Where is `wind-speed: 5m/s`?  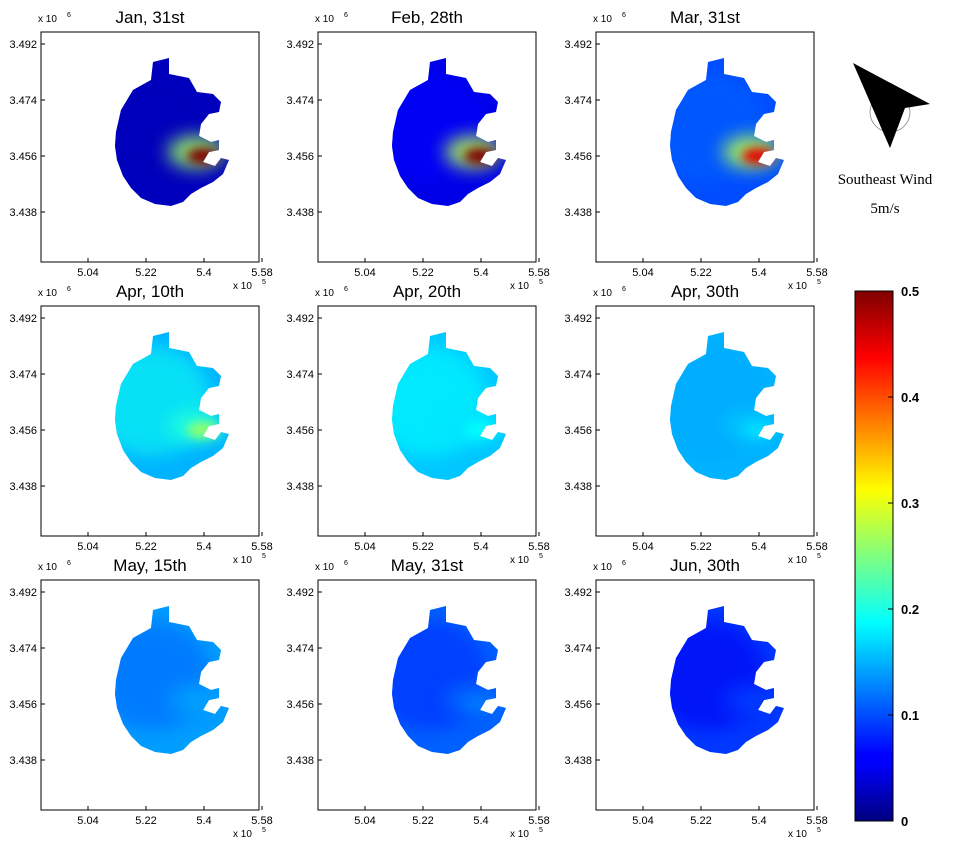 wind-speed: 5m/s is located at coordinates (885, 209).